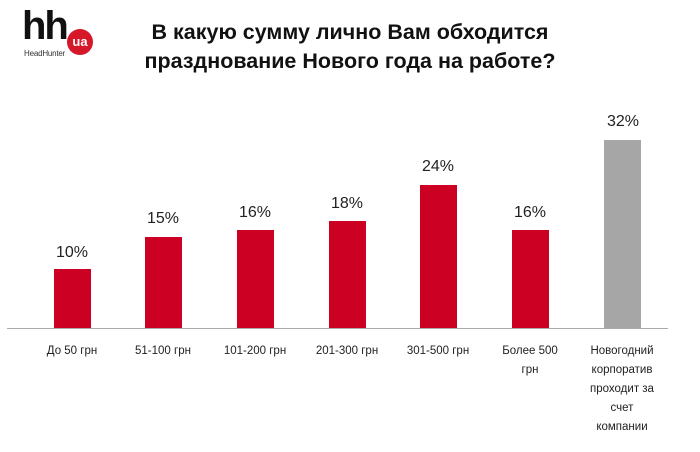  Describe the element at coordinates (530, 370) in the screenshot. I see `category-label-5-line-2: грн` at that location.